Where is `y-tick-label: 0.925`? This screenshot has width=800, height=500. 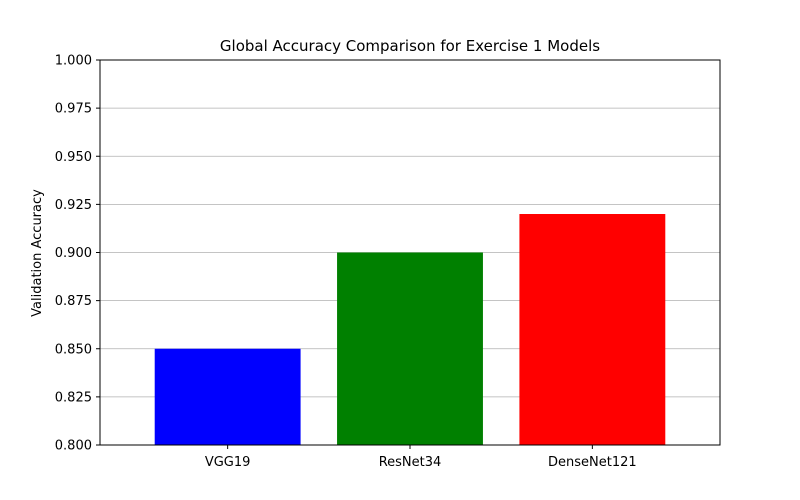 y-tick-label: 0.925 is located at coordinates (73, 205).